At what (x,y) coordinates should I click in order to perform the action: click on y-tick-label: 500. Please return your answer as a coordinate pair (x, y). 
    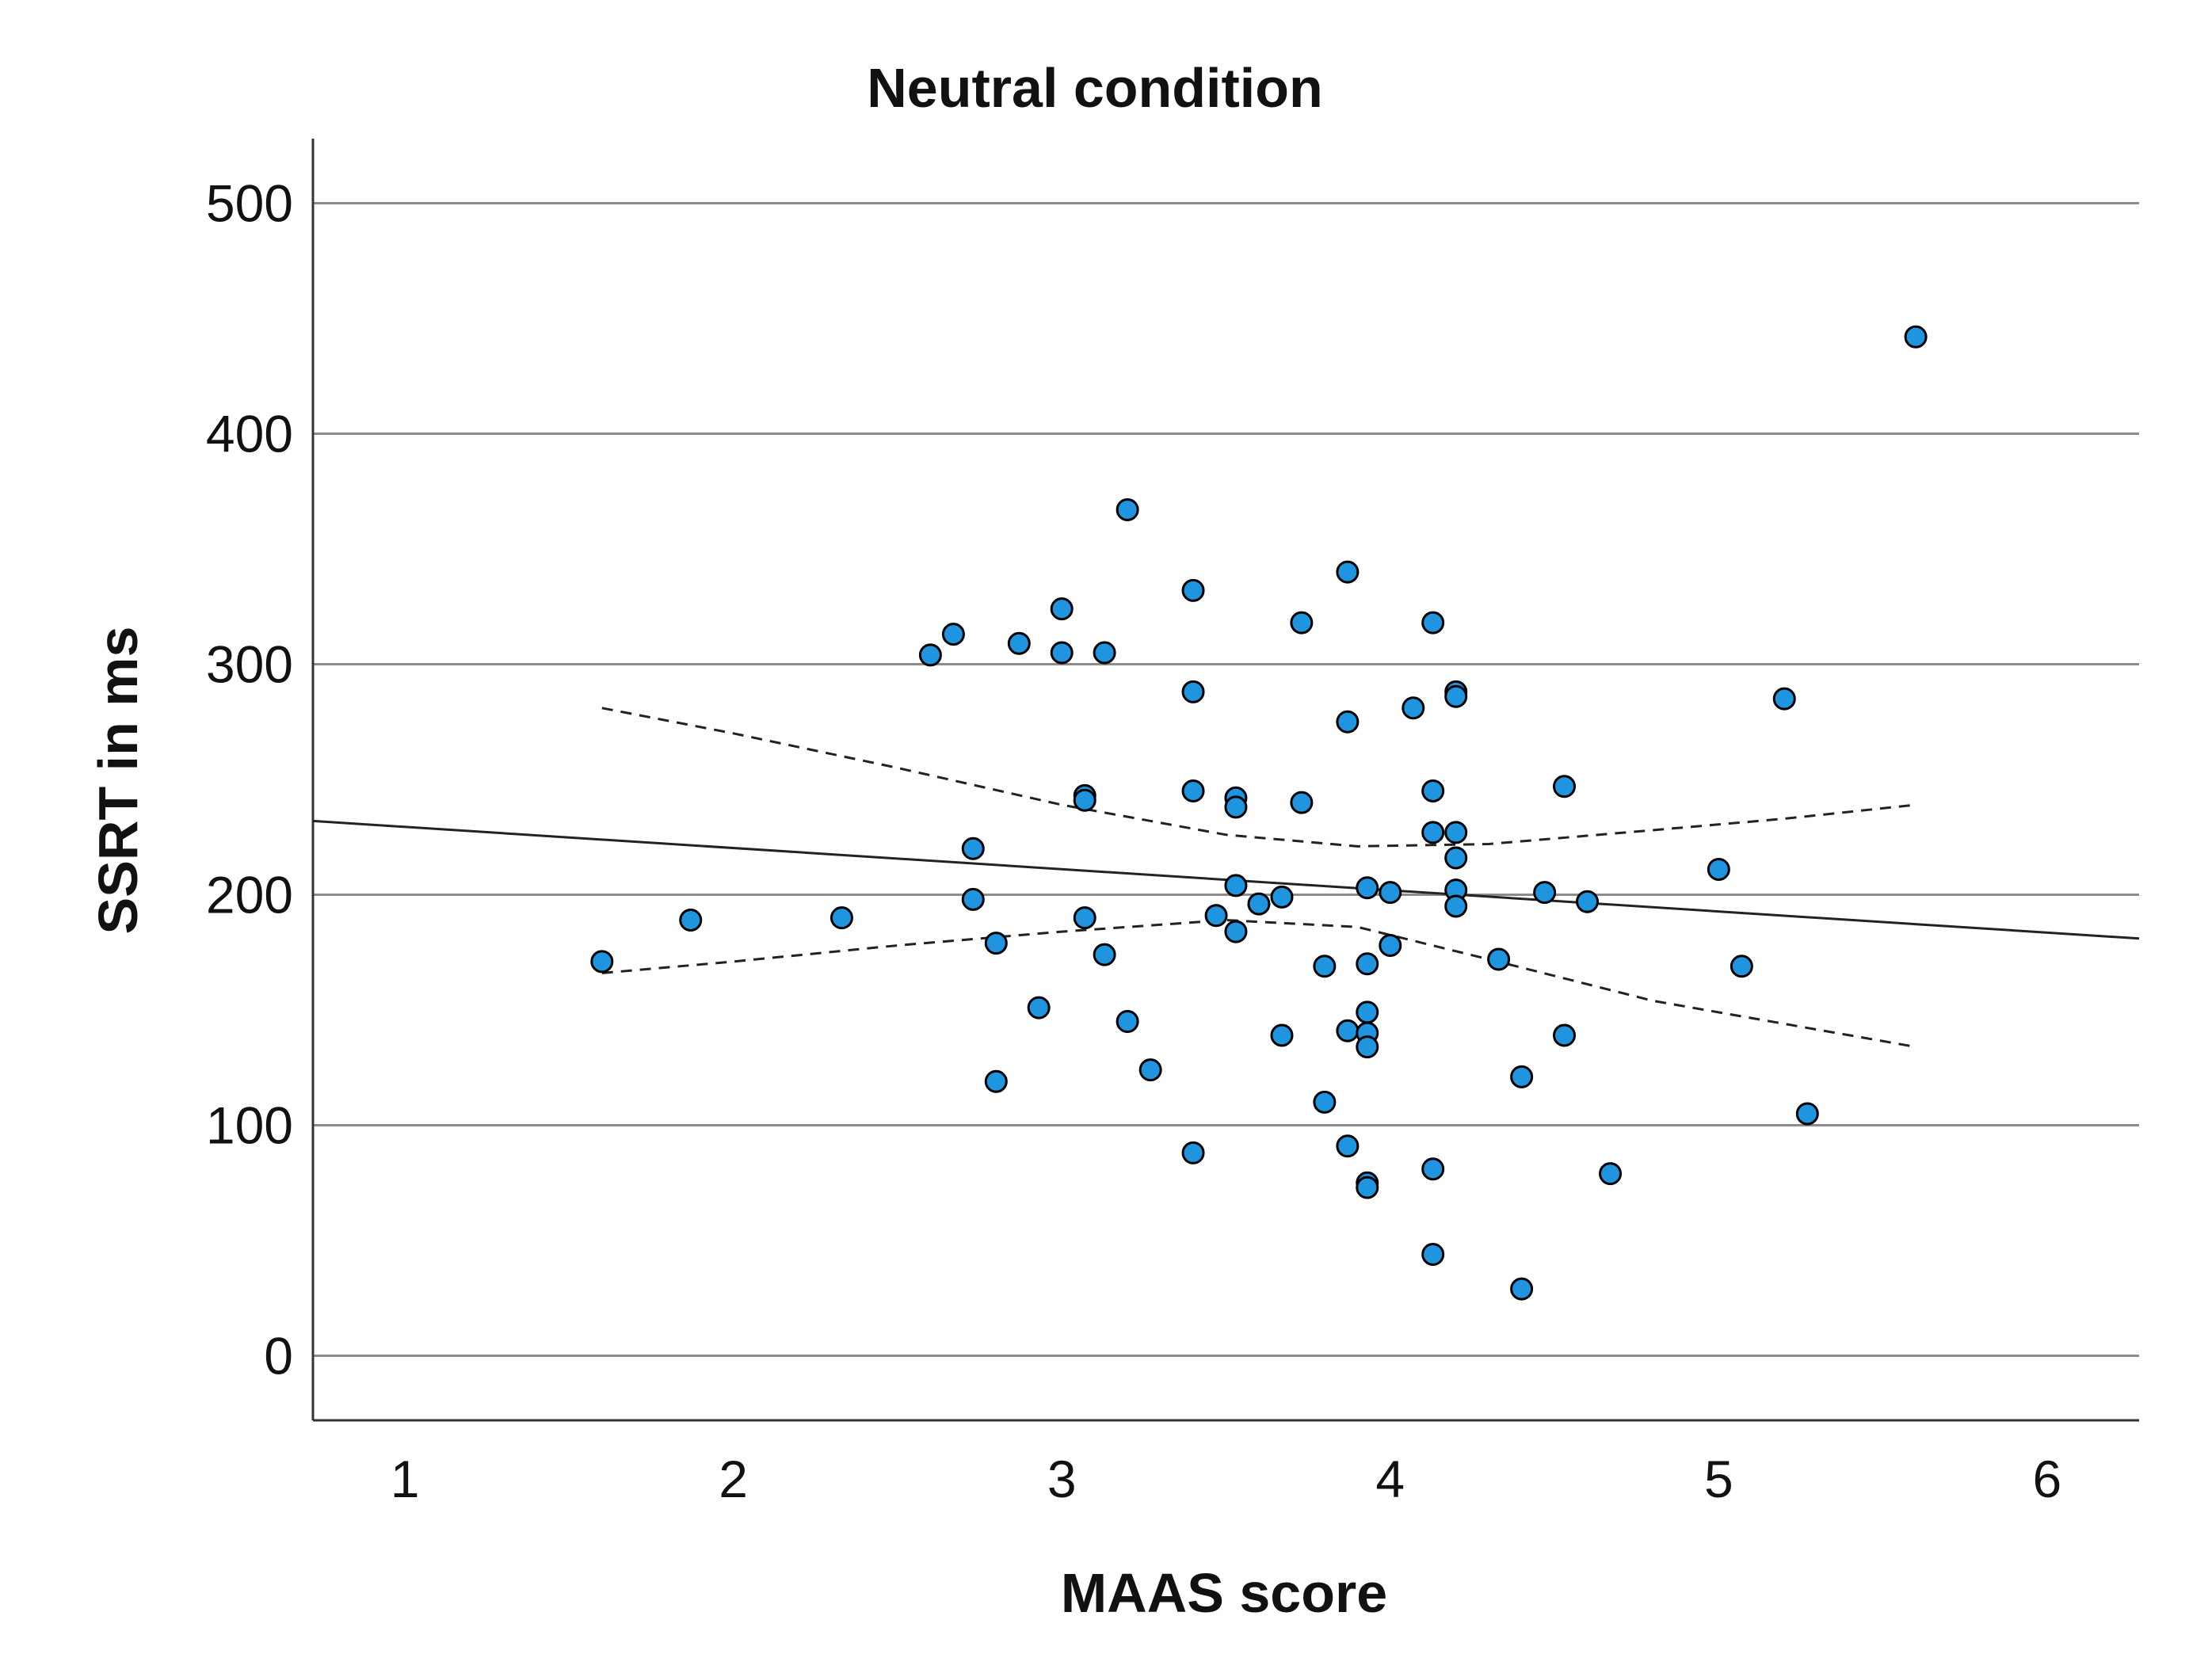
    Looking at the image, I should click on (249, 202).